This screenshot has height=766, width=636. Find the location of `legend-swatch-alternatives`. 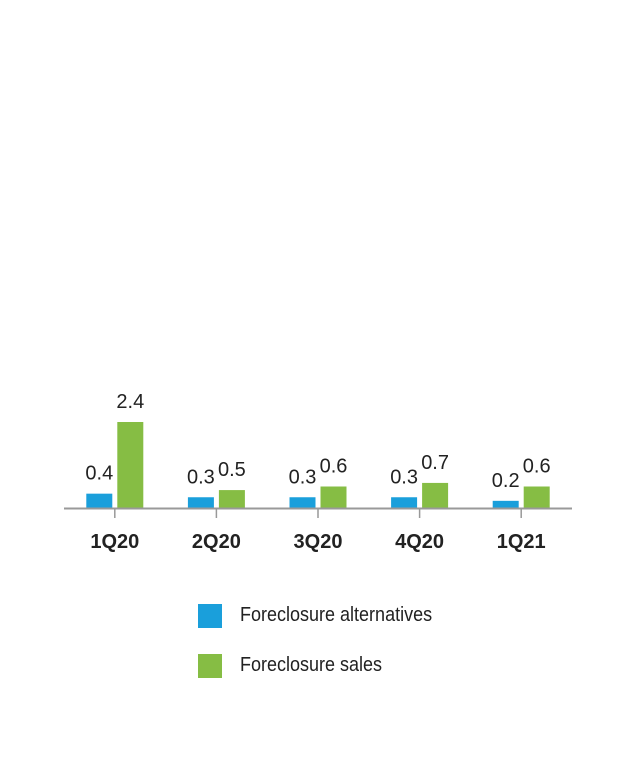

legend-swatch-alternatives is located at coordinates (210, 616).